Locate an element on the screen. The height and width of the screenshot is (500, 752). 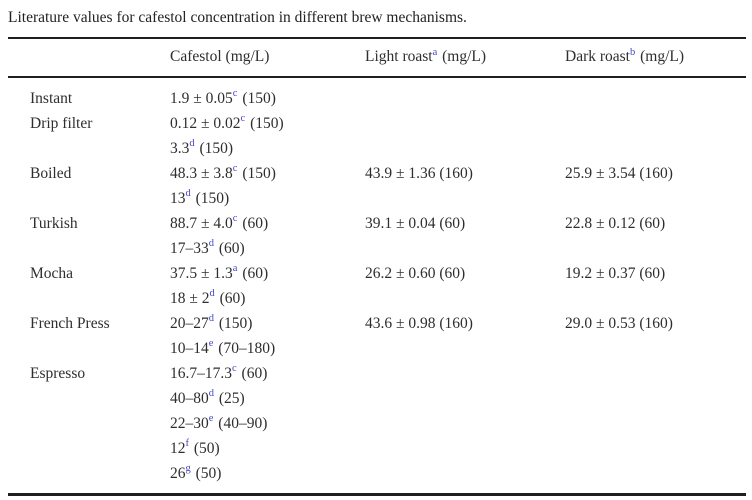
concentration-value: 20–27 is located at coordinates (189, 323).